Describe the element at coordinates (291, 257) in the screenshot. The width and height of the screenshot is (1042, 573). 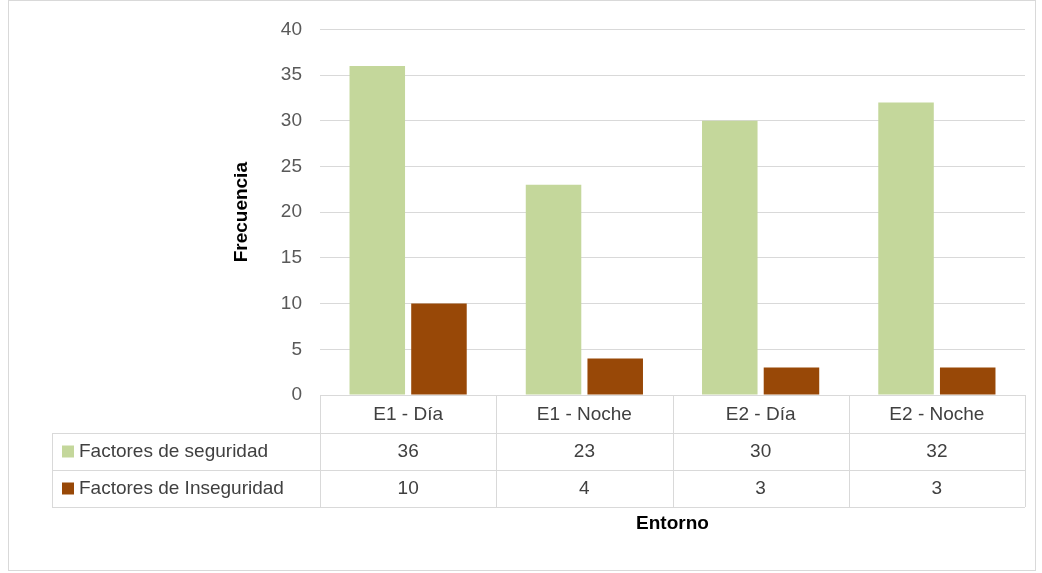
I see `y-tick-label: 15` at that location.